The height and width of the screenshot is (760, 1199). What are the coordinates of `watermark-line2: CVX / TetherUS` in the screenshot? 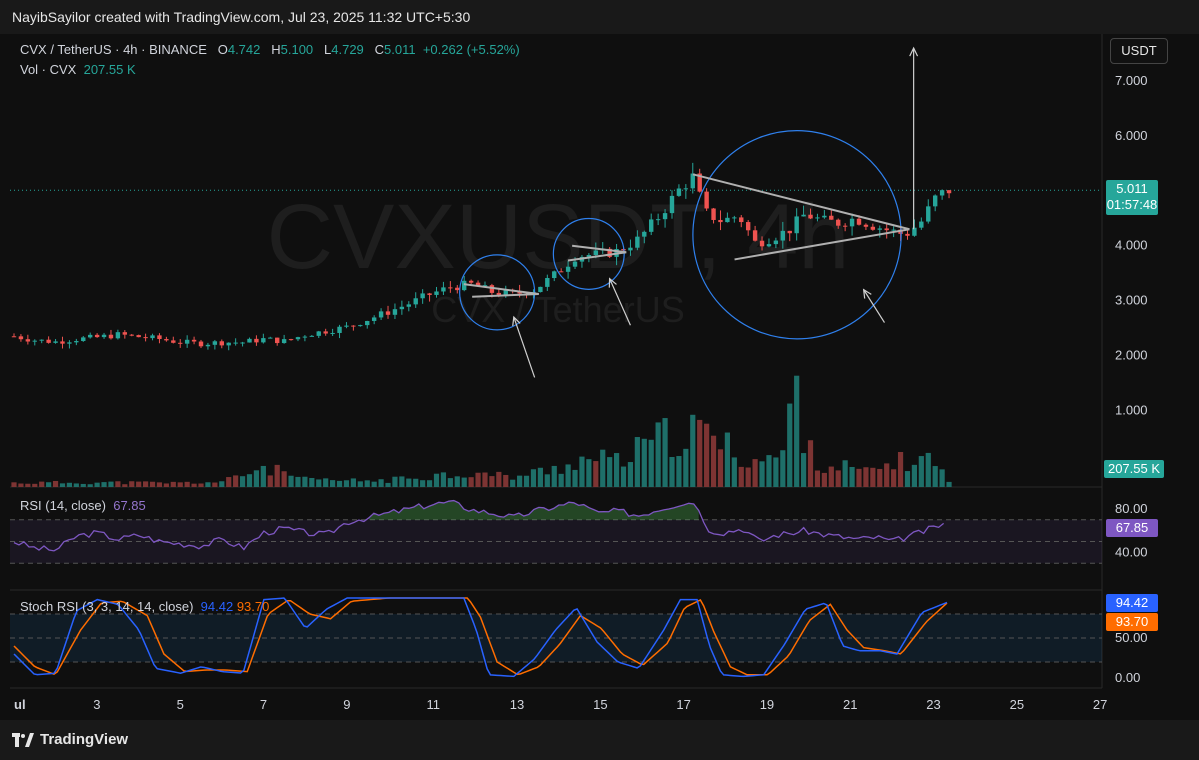 It's located at (557, 309).